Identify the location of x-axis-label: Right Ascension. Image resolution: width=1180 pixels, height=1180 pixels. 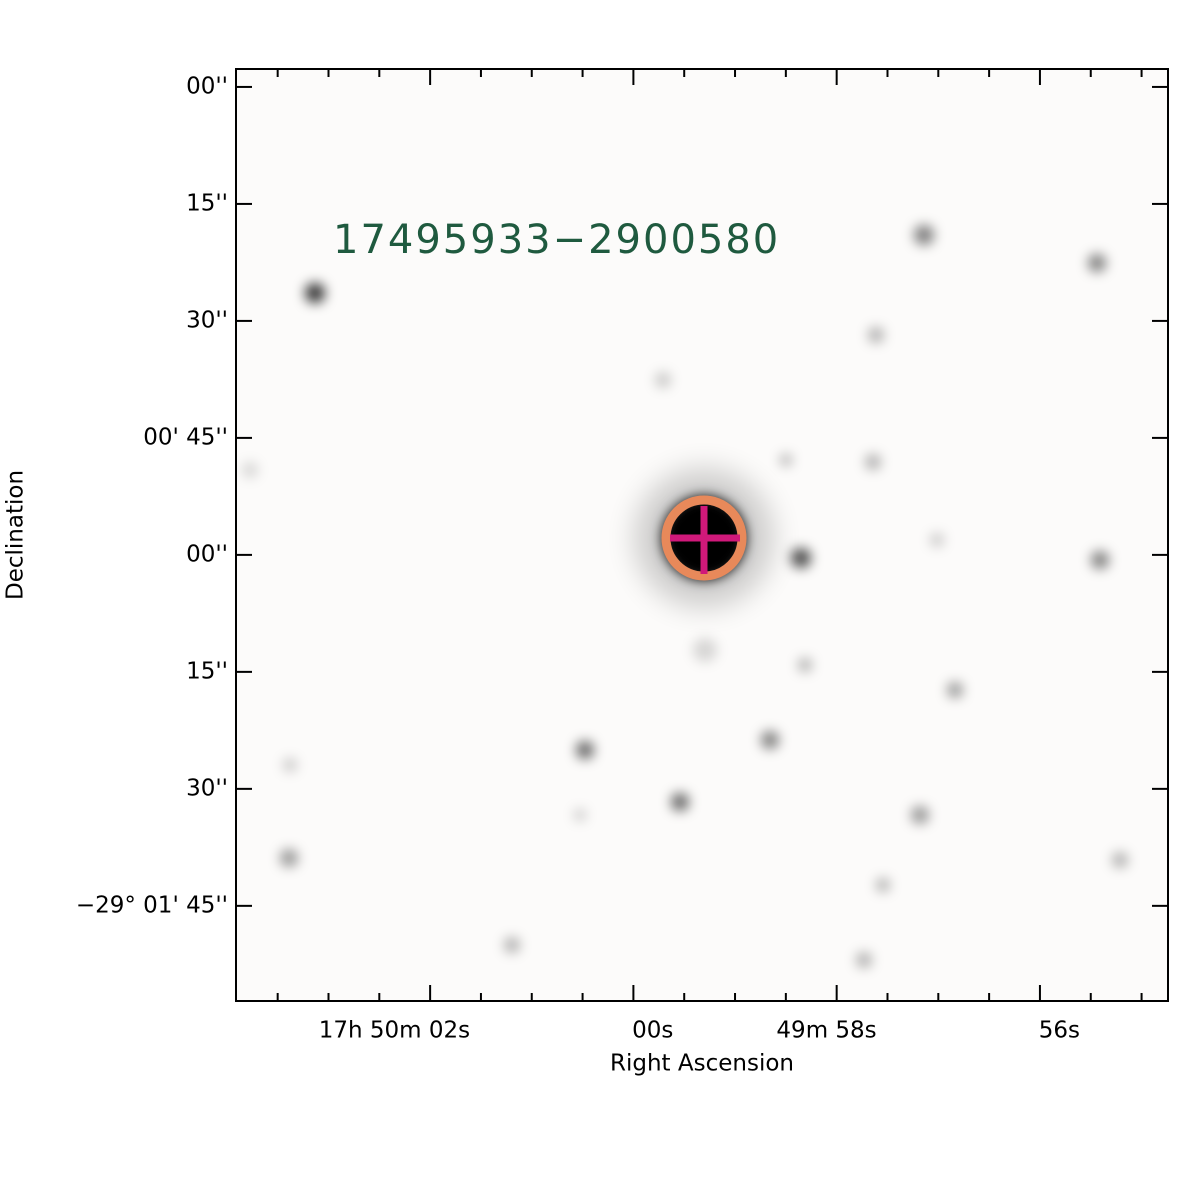
(702, 1064).